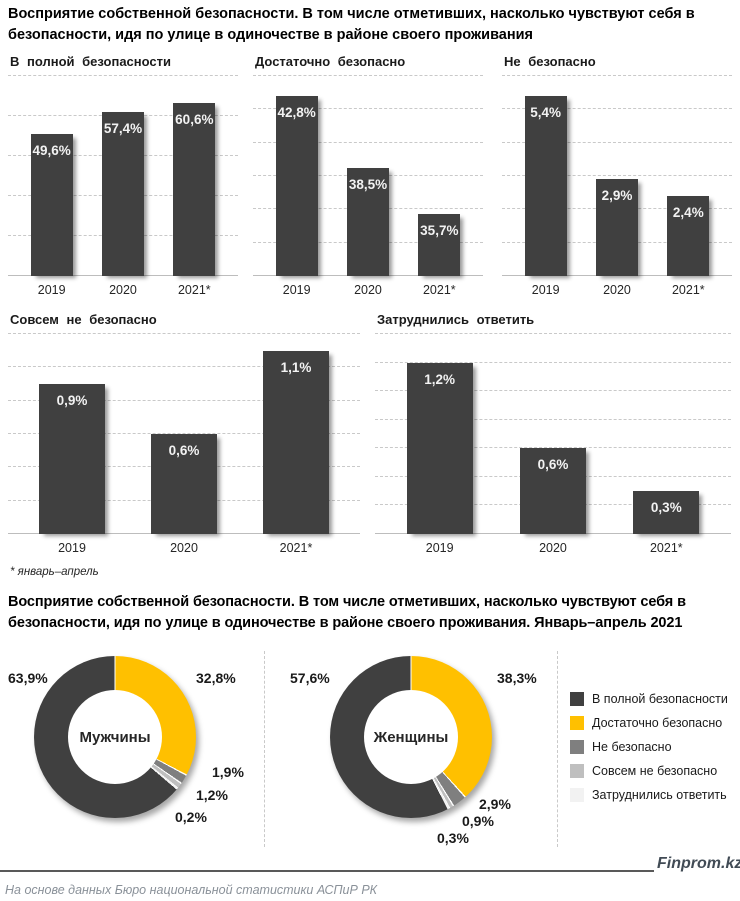 This screenshot has height=901, width=740. I want to click on legend-item: Затруднились ответить, so click(649, 795).